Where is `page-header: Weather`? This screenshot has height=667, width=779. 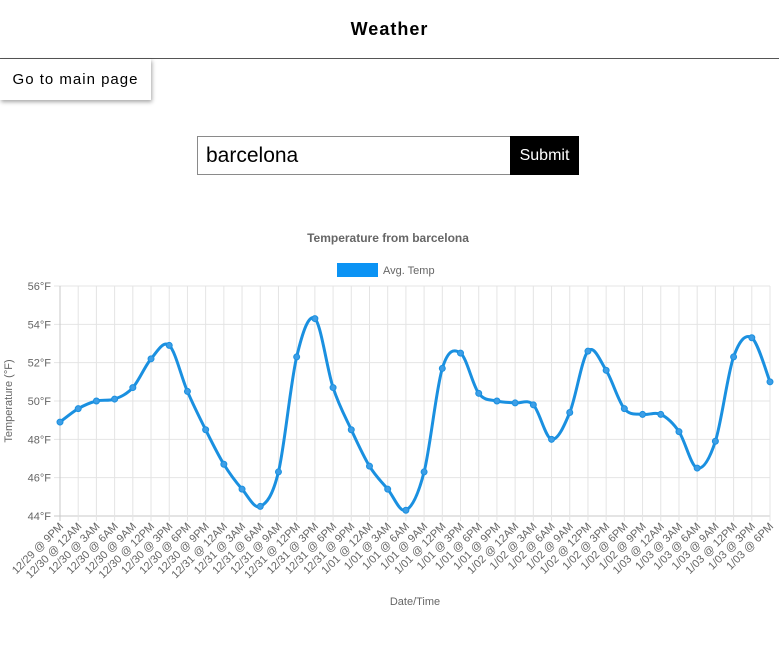 page-header: Weather is located at coordinates (389, 29).